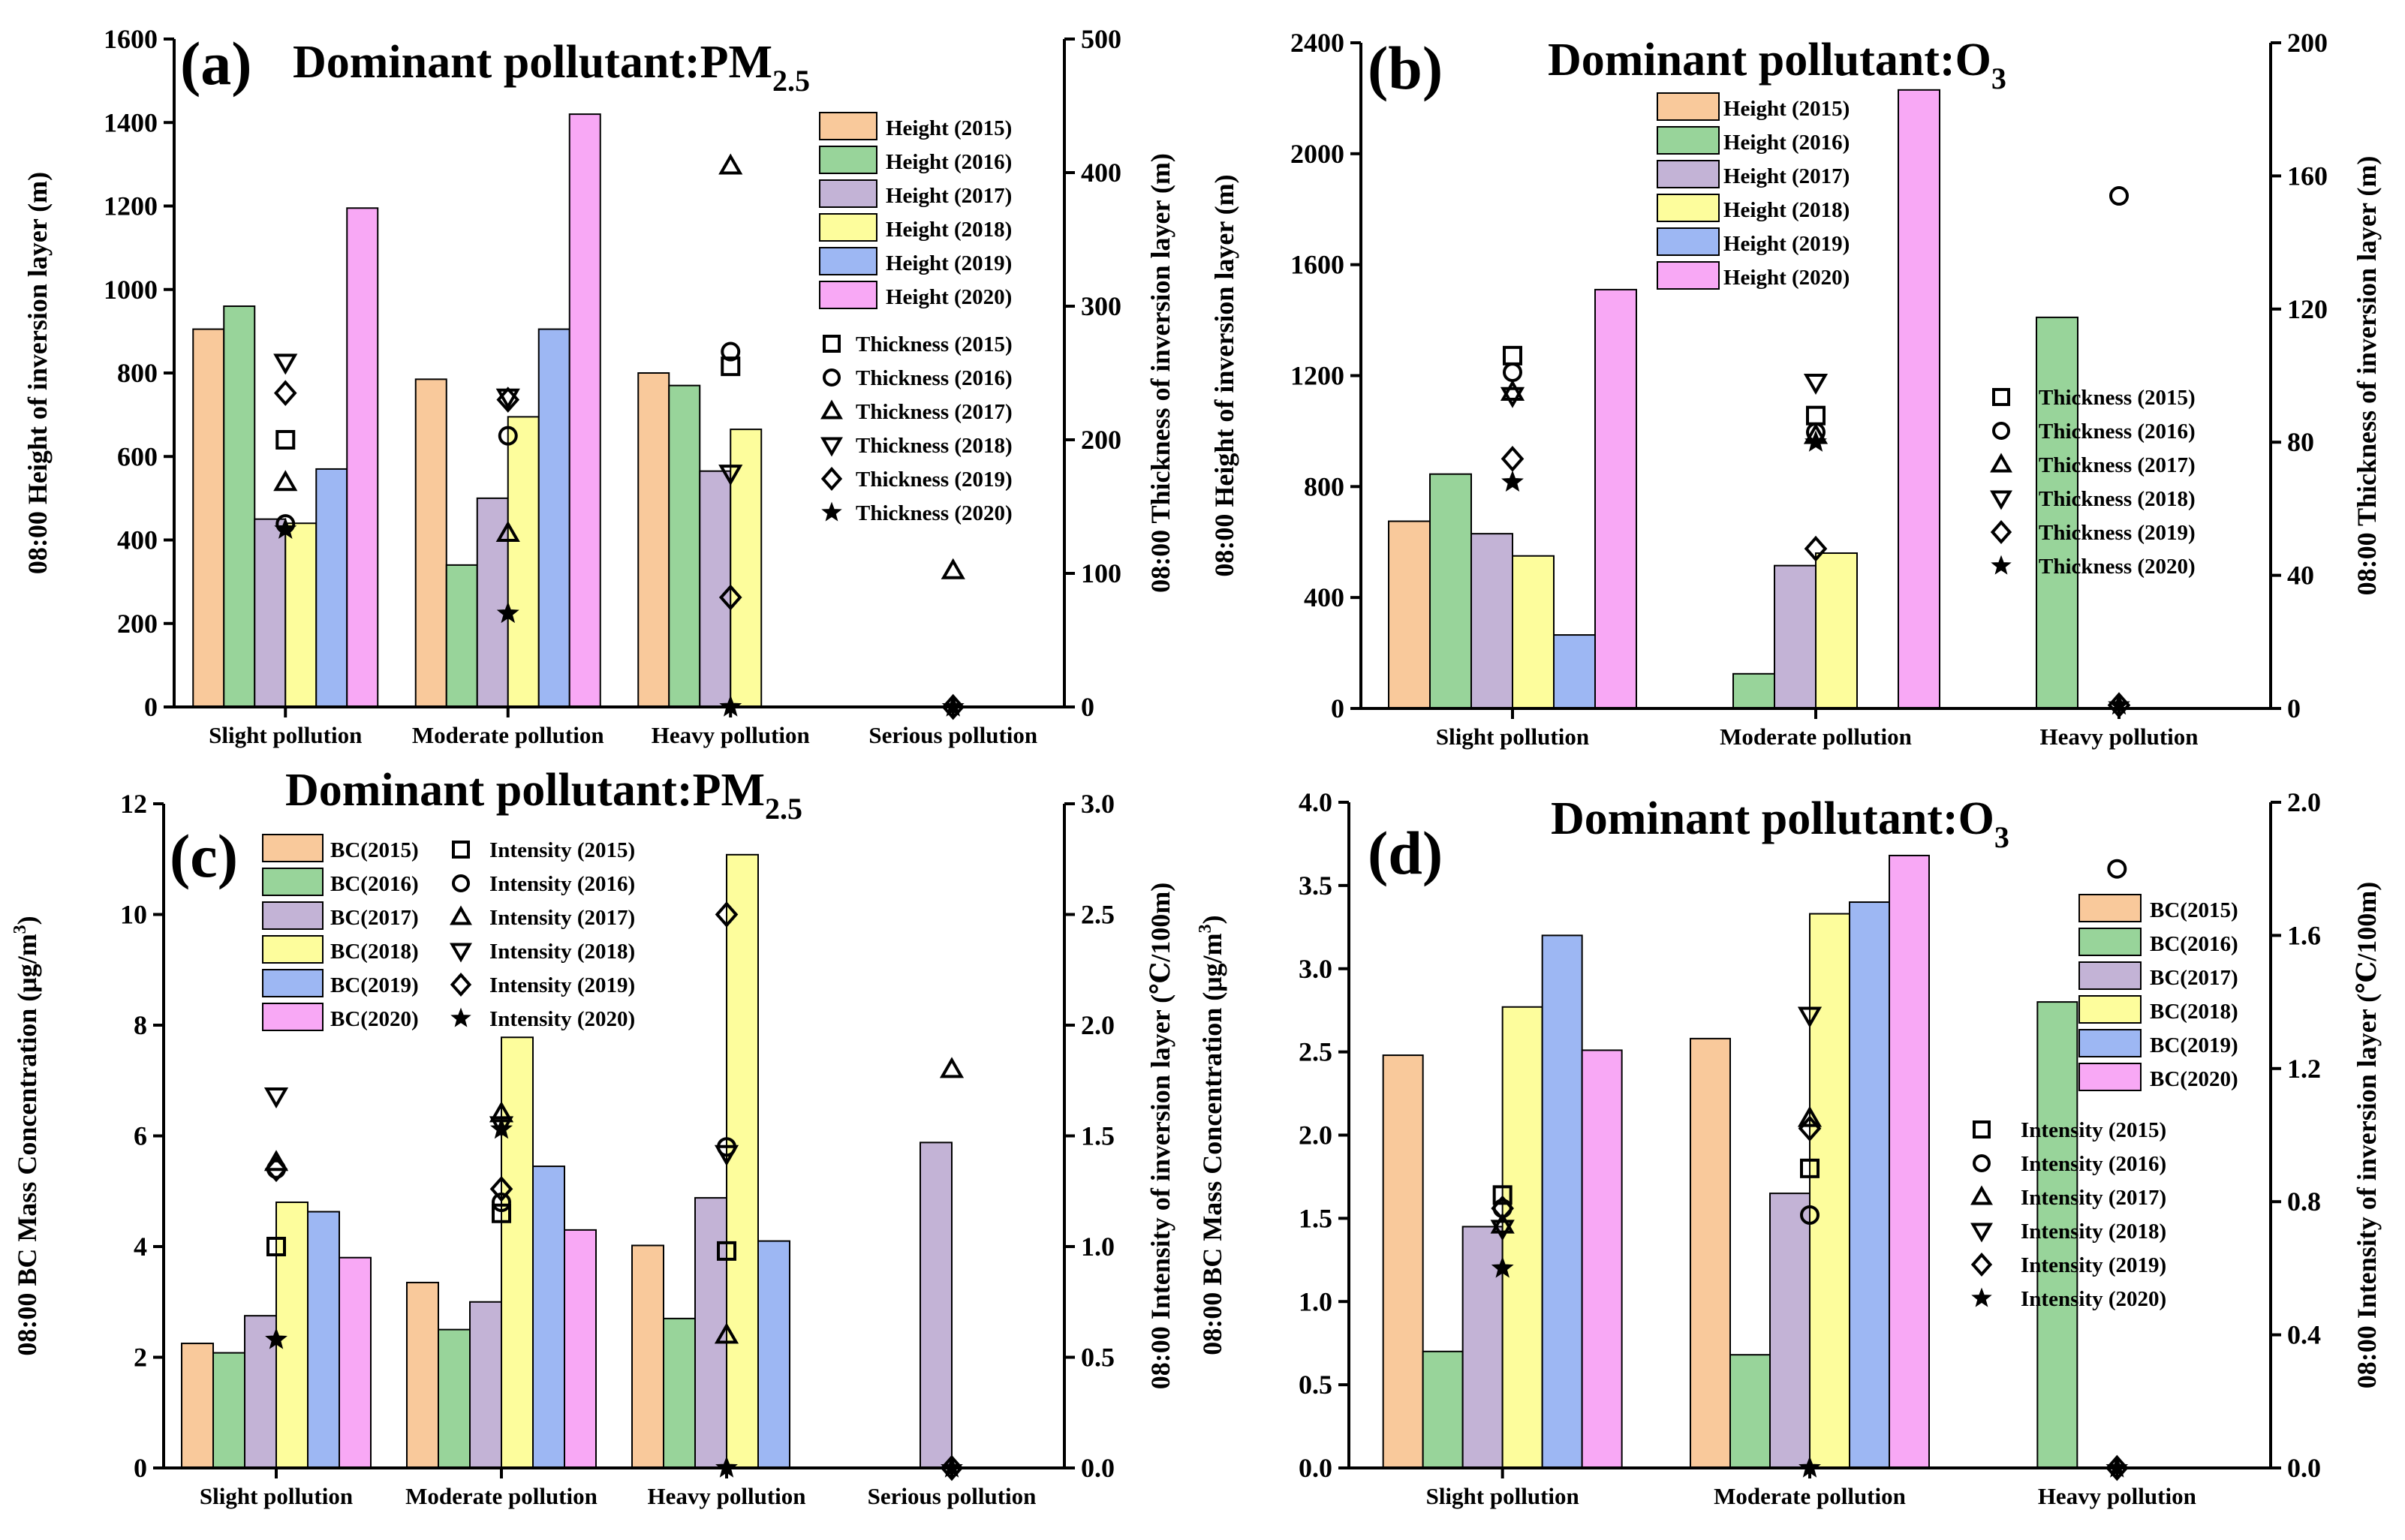 This screenshot has height=1540, width=2405. Describe the element at coordinates (375, 884) in the screenshot. I see `legend-label: BC(2016)` at that location.